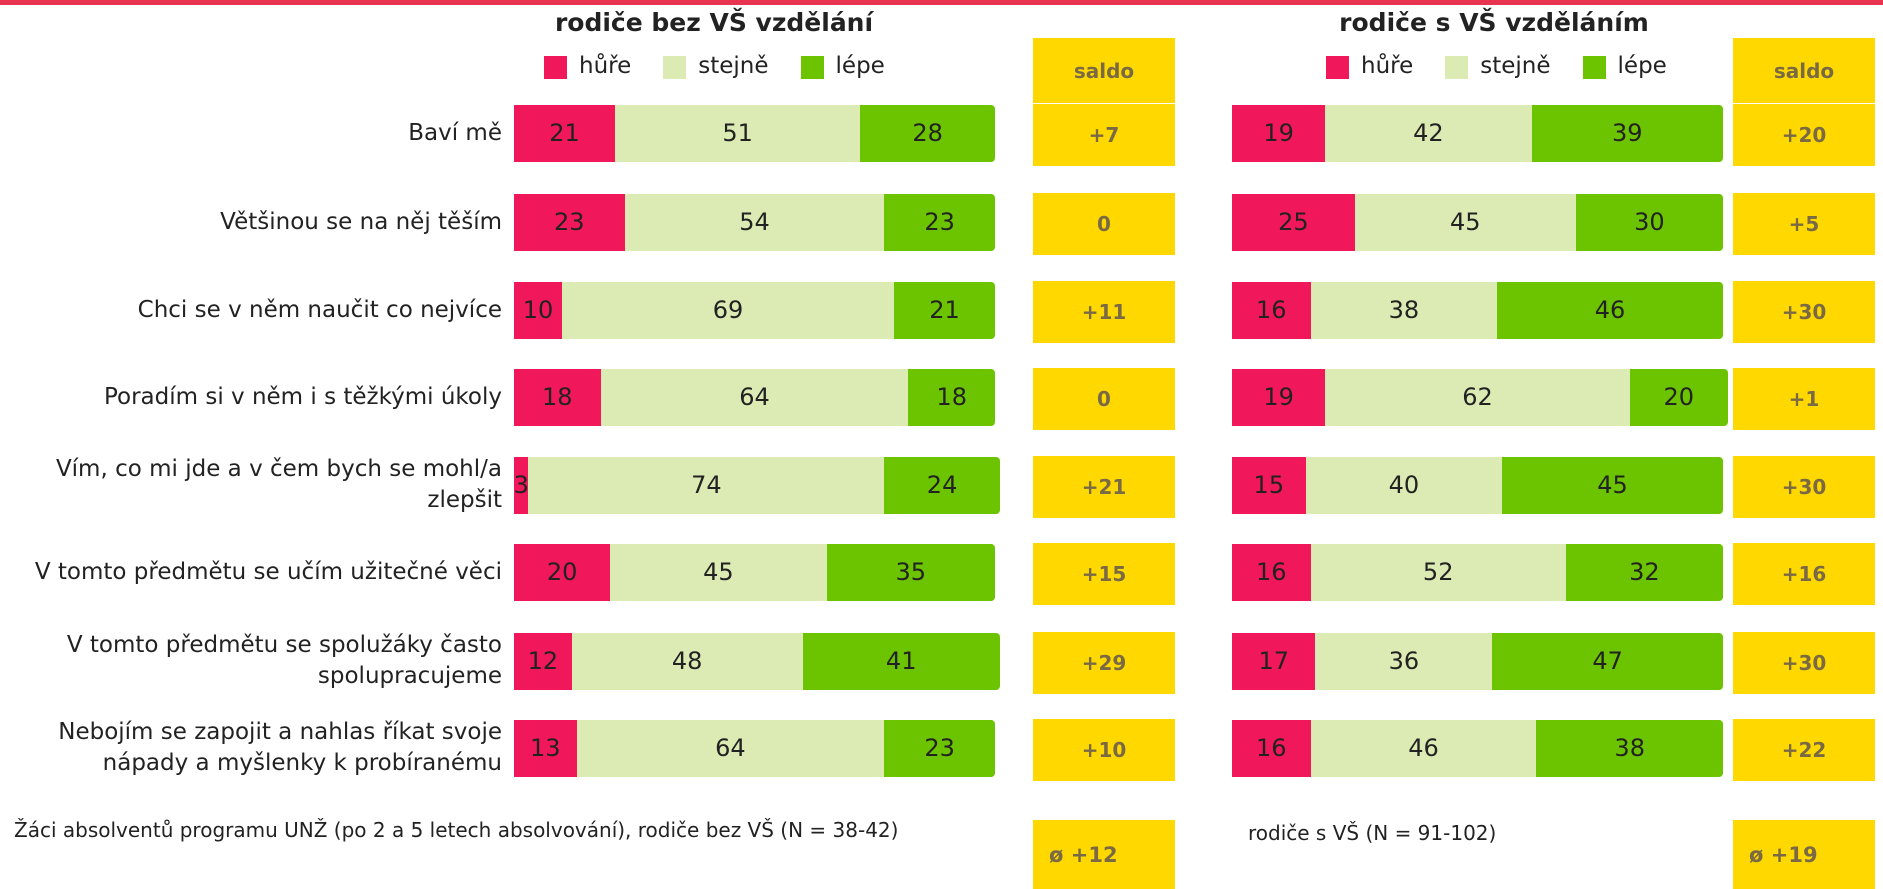 The width and height of the screenshot is (1883, 889). I want to click on value-label: 42, so click(1428, 133).